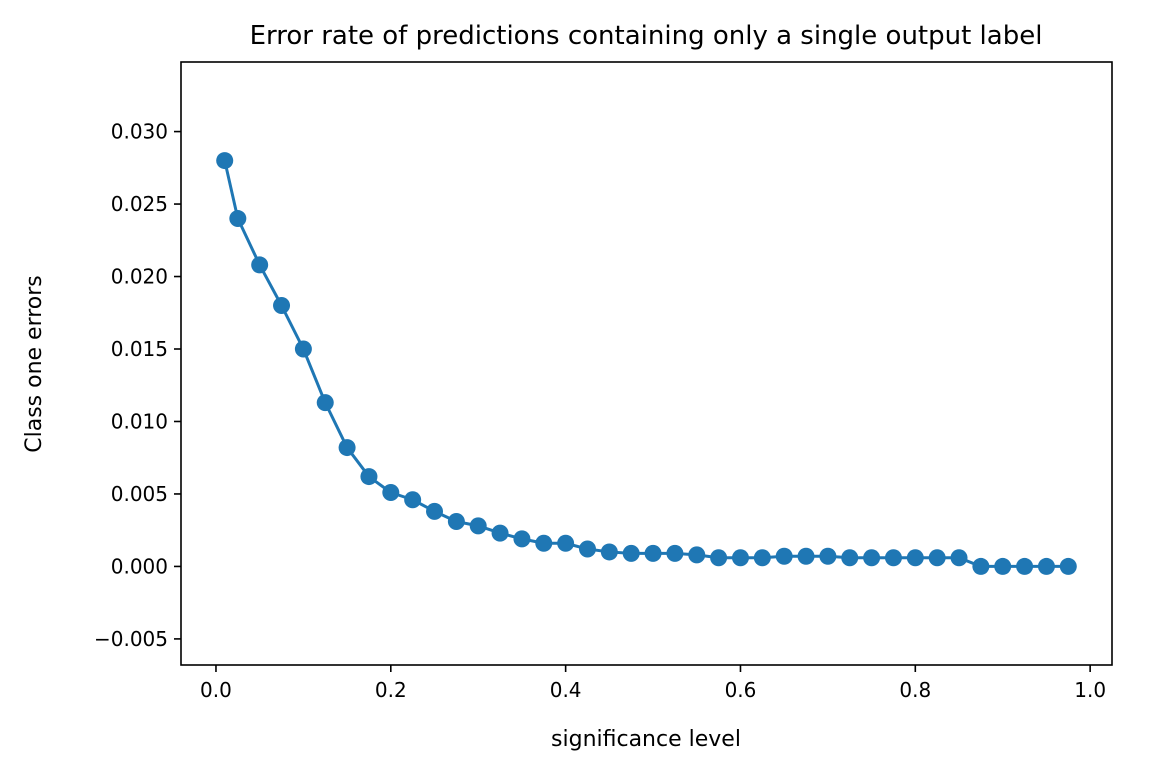 The height and width of the screenshot is (773, 1176). Describe the element at coordinates (1090, 690) in the screenshot. I see `x-tick-label: 1.0` at that location.